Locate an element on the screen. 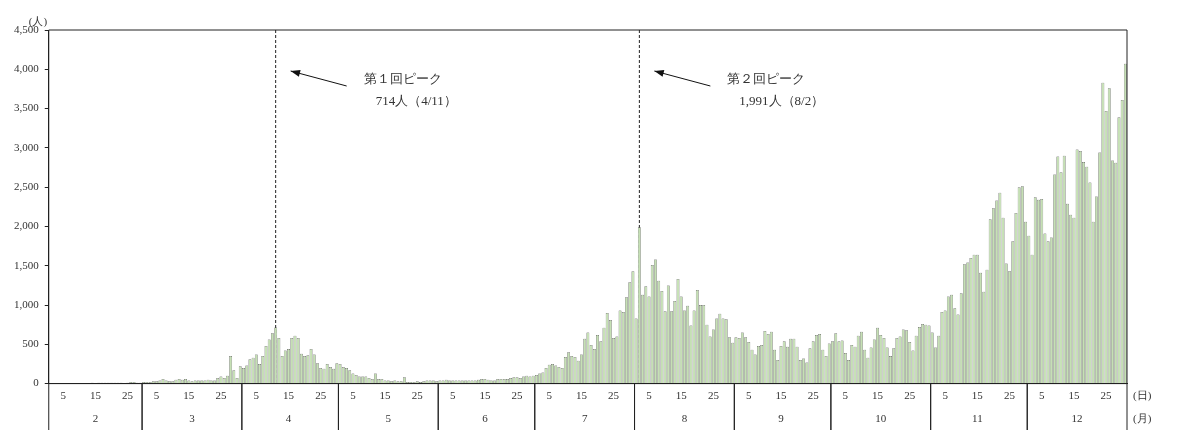  x2-axis-title: (月) is located at coordinates (1142, 419).